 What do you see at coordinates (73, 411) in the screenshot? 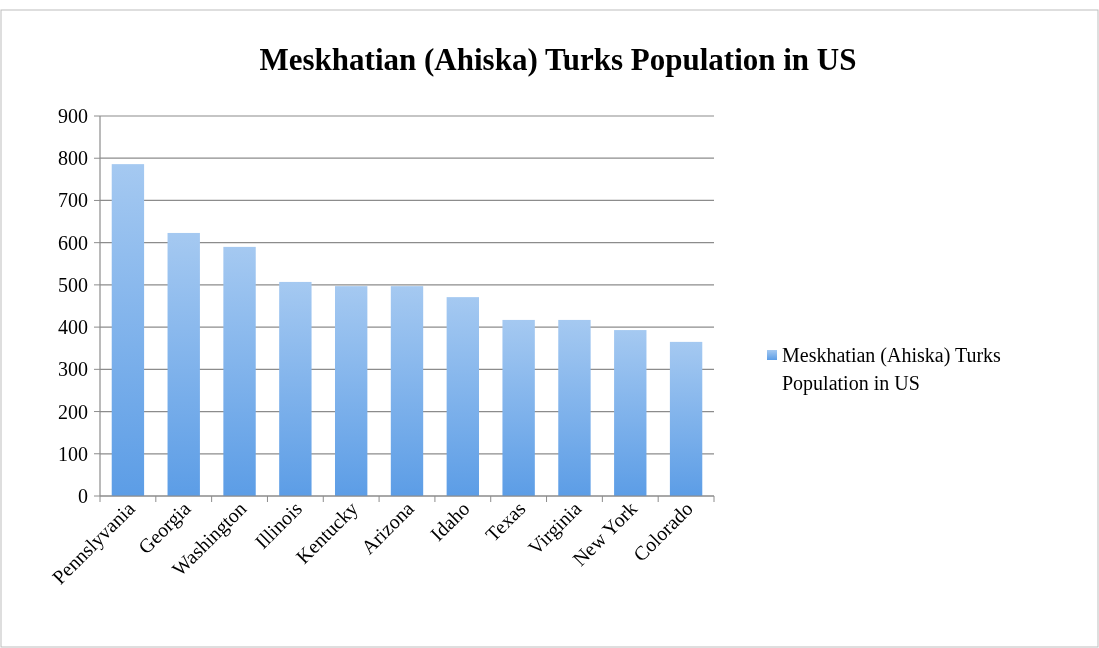
I see `y-tick-label: 200` at bounding box center [73, 411].